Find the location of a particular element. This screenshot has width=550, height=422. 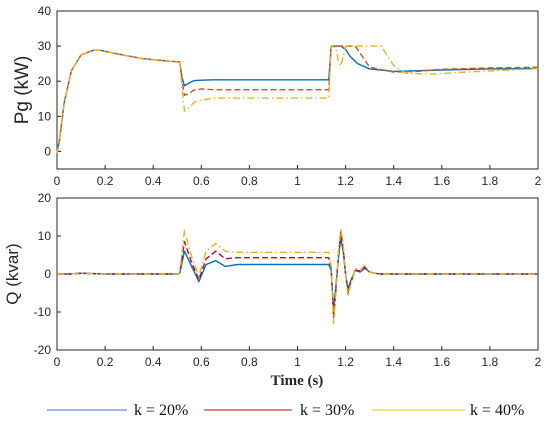

q-x-ticks: 0 0.2 0.4 0.6 0.8 1 1.2 1.4 1.6 1.8 2 is located at coordinates (298, 357).